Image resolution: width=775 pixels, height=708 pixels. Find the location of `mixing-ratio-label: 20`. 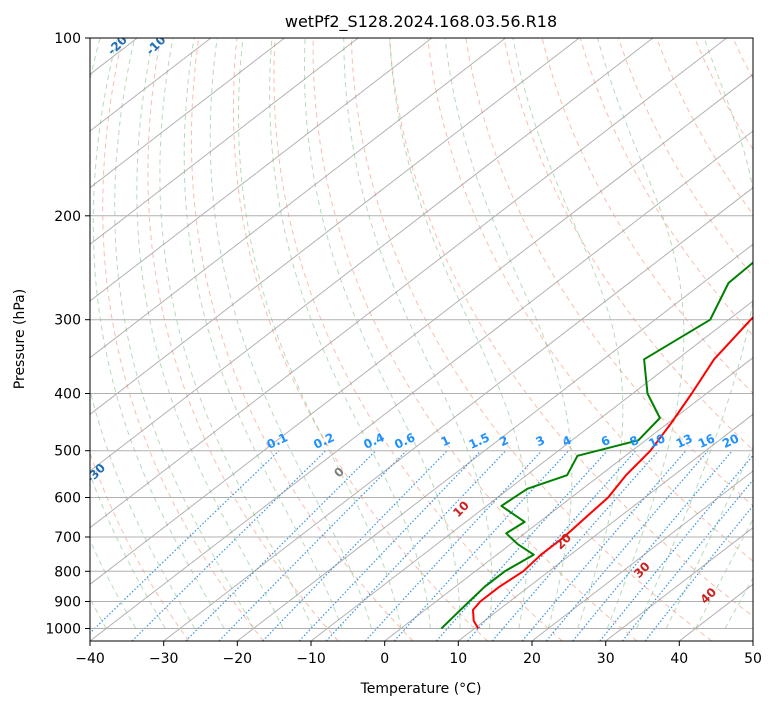

mixing-ratio-label: 20 is located at coordinates (730, 441).